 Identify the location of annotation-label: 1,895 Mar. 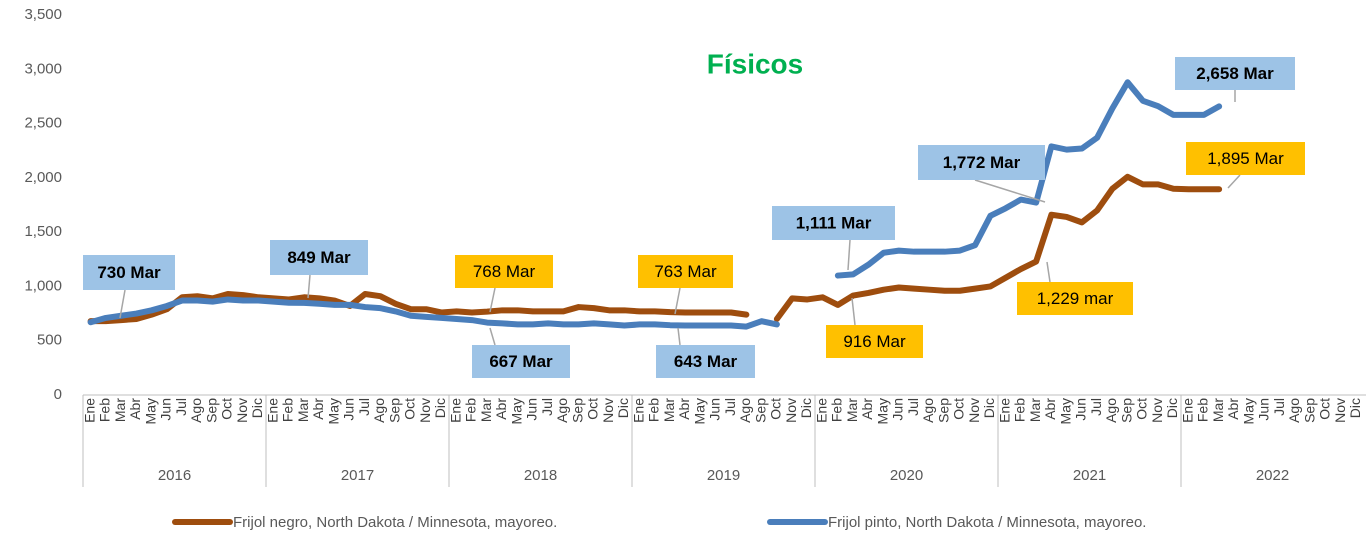
(1245, 158).